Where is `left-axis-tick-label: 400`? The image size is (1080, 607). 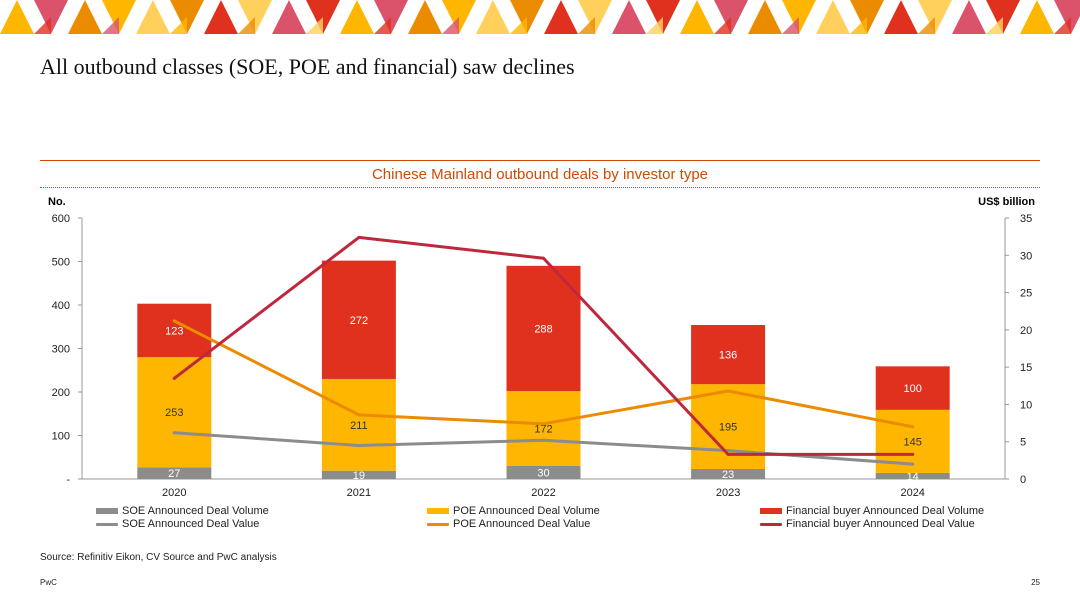
left-axis-tick-label: 400 is located at coordinates (61, 306).